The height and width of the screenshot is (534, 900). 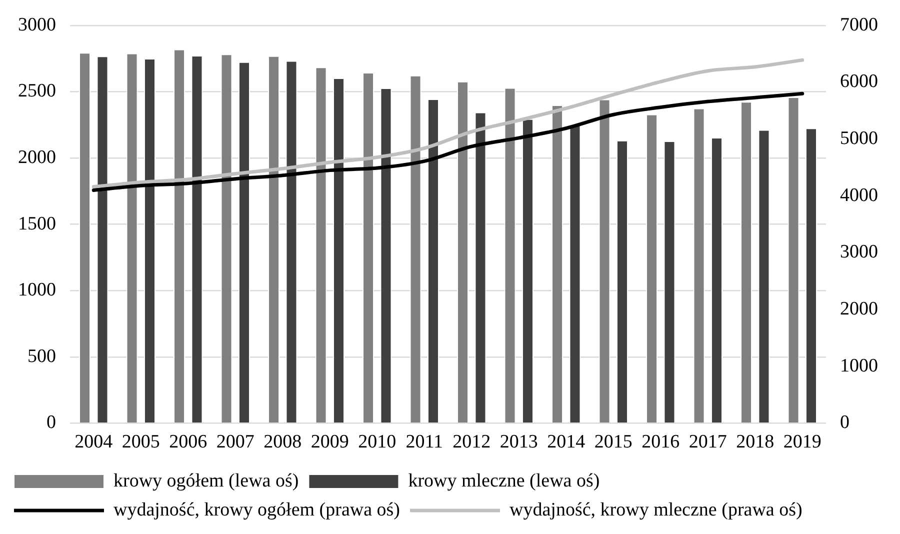 I want to click on y2-tick-label: 3000, so click(x=859, y=252).